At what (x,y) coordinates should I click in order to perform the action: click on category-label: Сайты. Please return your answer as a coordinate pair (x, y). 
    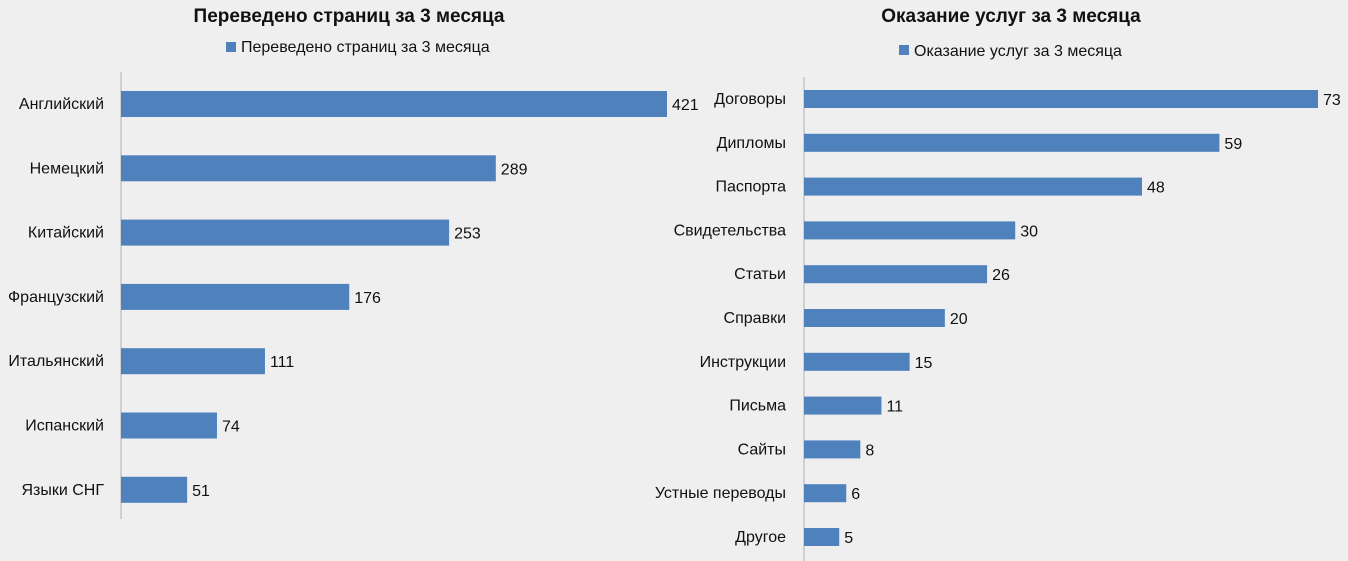
    Looking at the image, I should click on (762, 449).